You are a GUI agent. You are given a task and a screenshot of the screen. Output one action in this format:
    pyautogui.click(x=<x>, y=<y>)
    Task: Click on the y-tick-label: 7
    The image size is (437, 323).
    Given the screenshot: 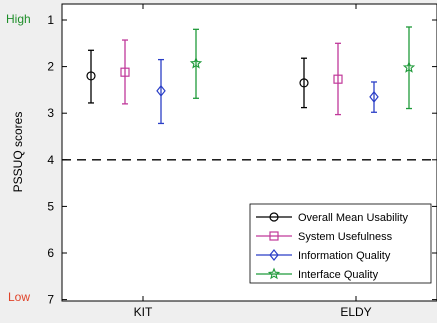 What is the action you would take?
    pyautogui.click(x=50, y=300)
    